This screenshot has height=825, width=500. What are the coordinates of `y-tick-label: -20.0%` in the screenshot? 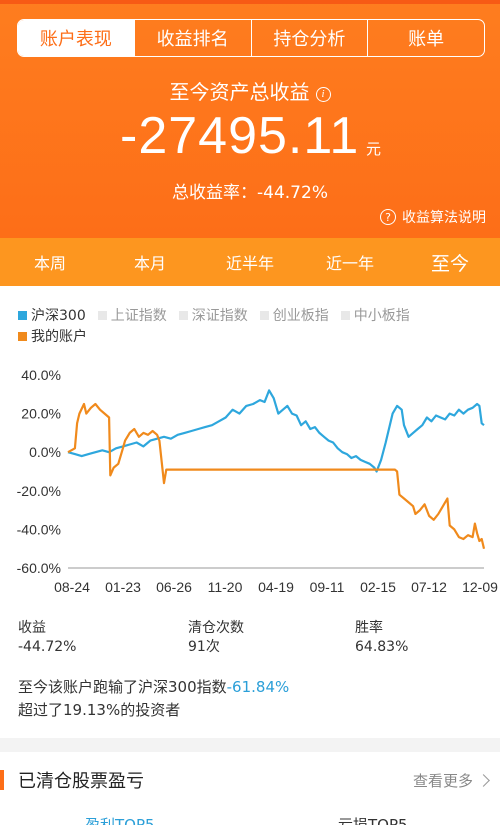 It's located at (39, 491).